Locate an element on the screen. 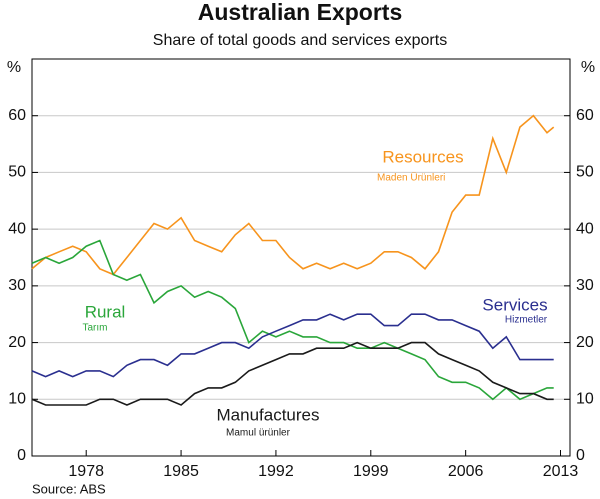 This screenshot has width=600, height=499. y2-tick-label: 0 is located at coordinates (580, 455).